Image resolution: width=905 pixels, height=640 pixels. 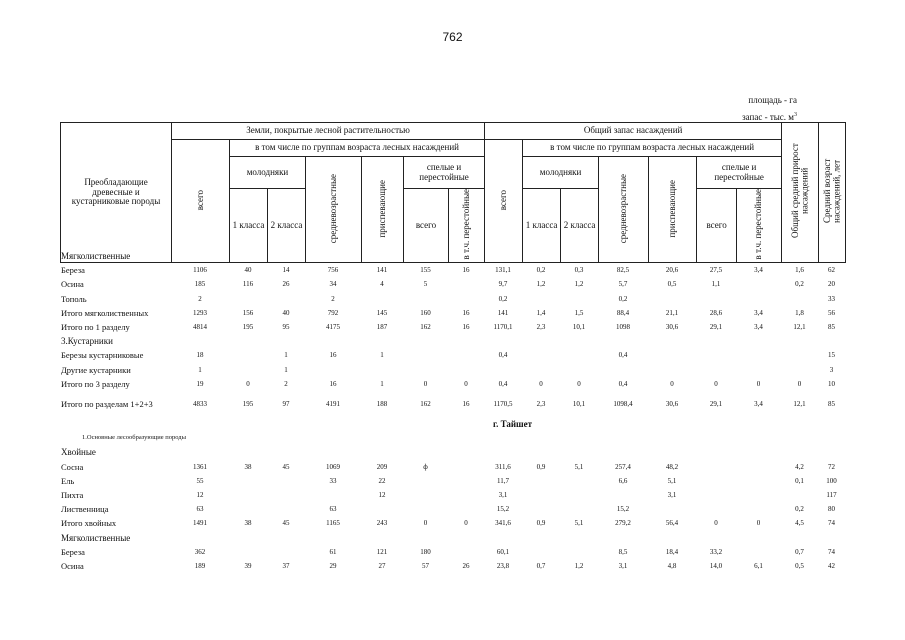 I want to click on row-value-cell: 56,4, so click(x=672, y=523).